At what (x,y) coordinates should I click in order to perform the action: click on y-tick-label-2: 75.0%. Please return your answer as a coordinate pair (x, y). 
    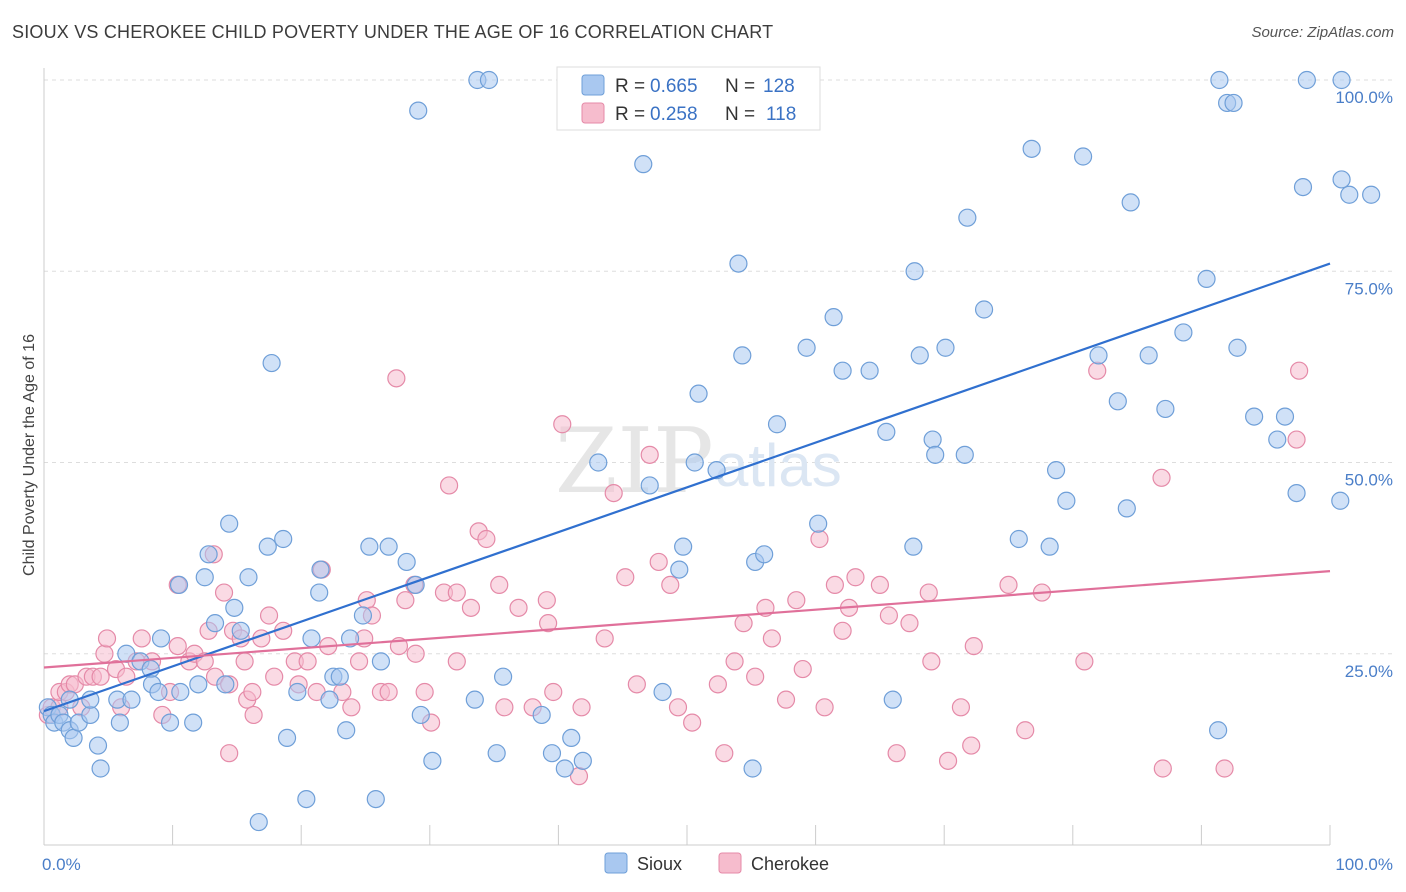
    Looking at the image, I should click on (1369, 288).